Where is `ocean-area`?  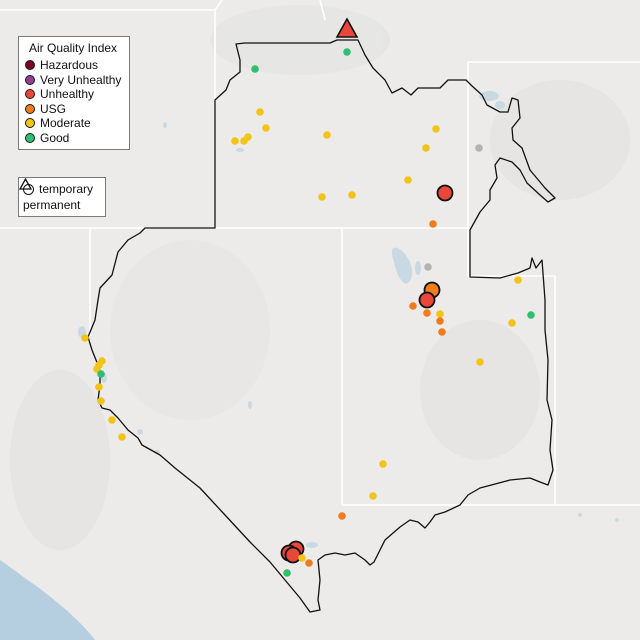
ocean-area is located at coordinates (47, 600).